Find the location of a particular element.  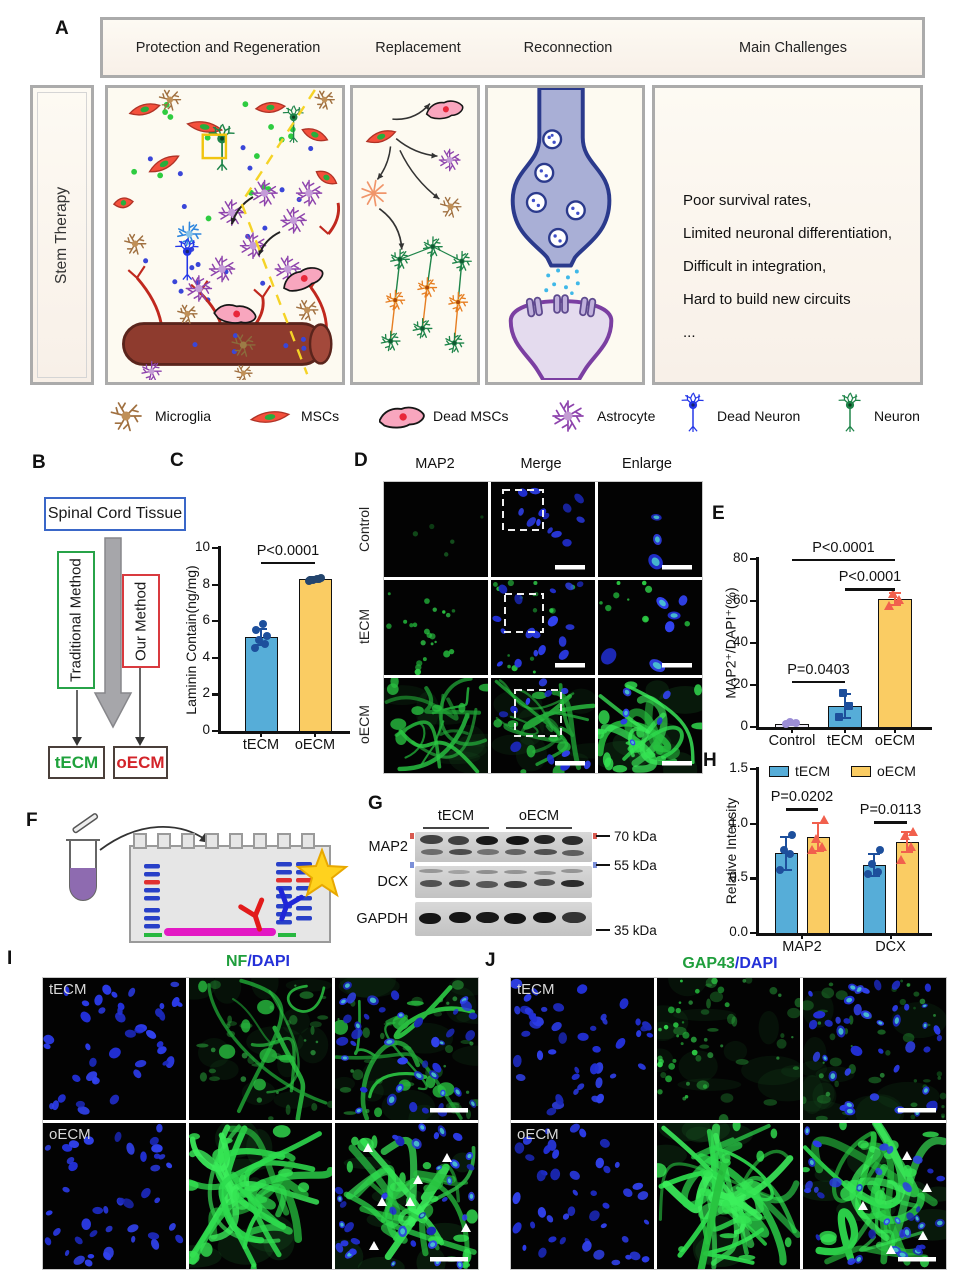

flowchart-arrows is located at coordinates (108, 641).